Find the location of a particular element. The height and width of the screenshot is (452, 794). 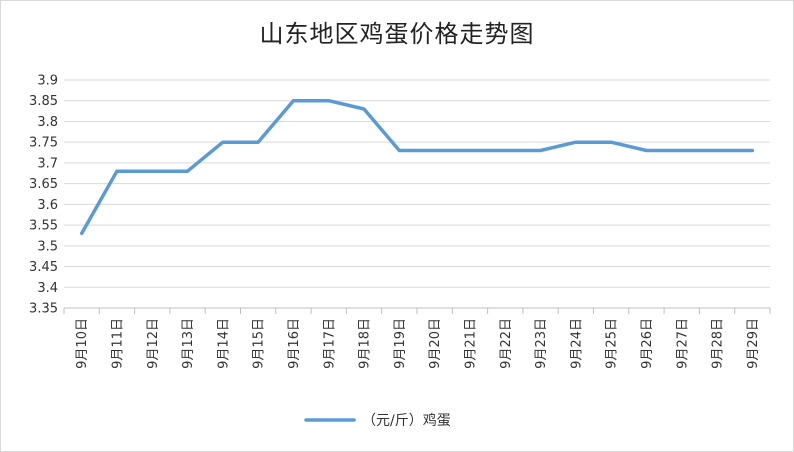

y-tick-label: 3.8 is located at coordinates (47, 122).